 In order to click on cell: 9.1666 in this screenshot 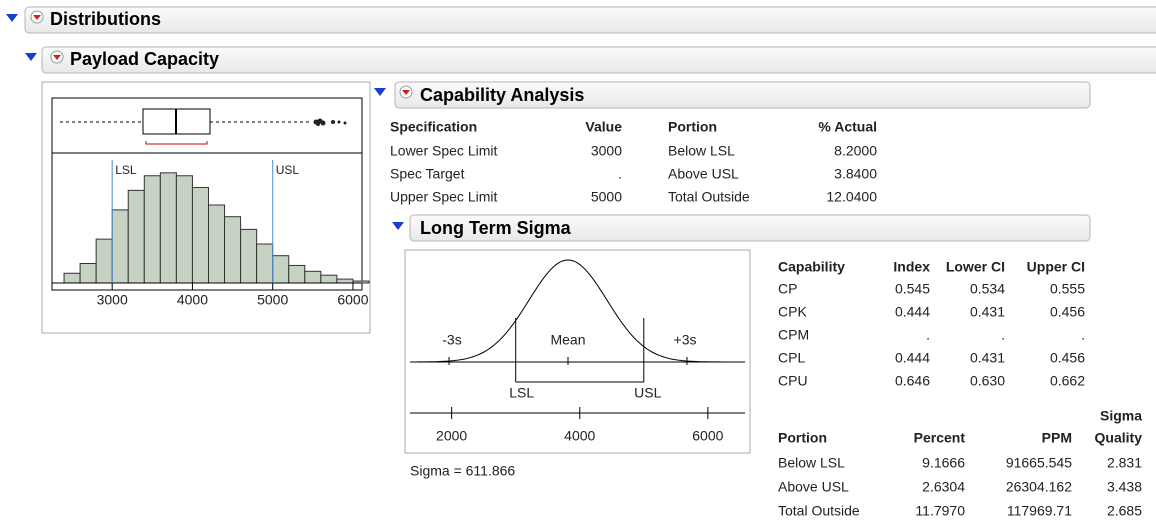, I will do `click(943, 463)`.